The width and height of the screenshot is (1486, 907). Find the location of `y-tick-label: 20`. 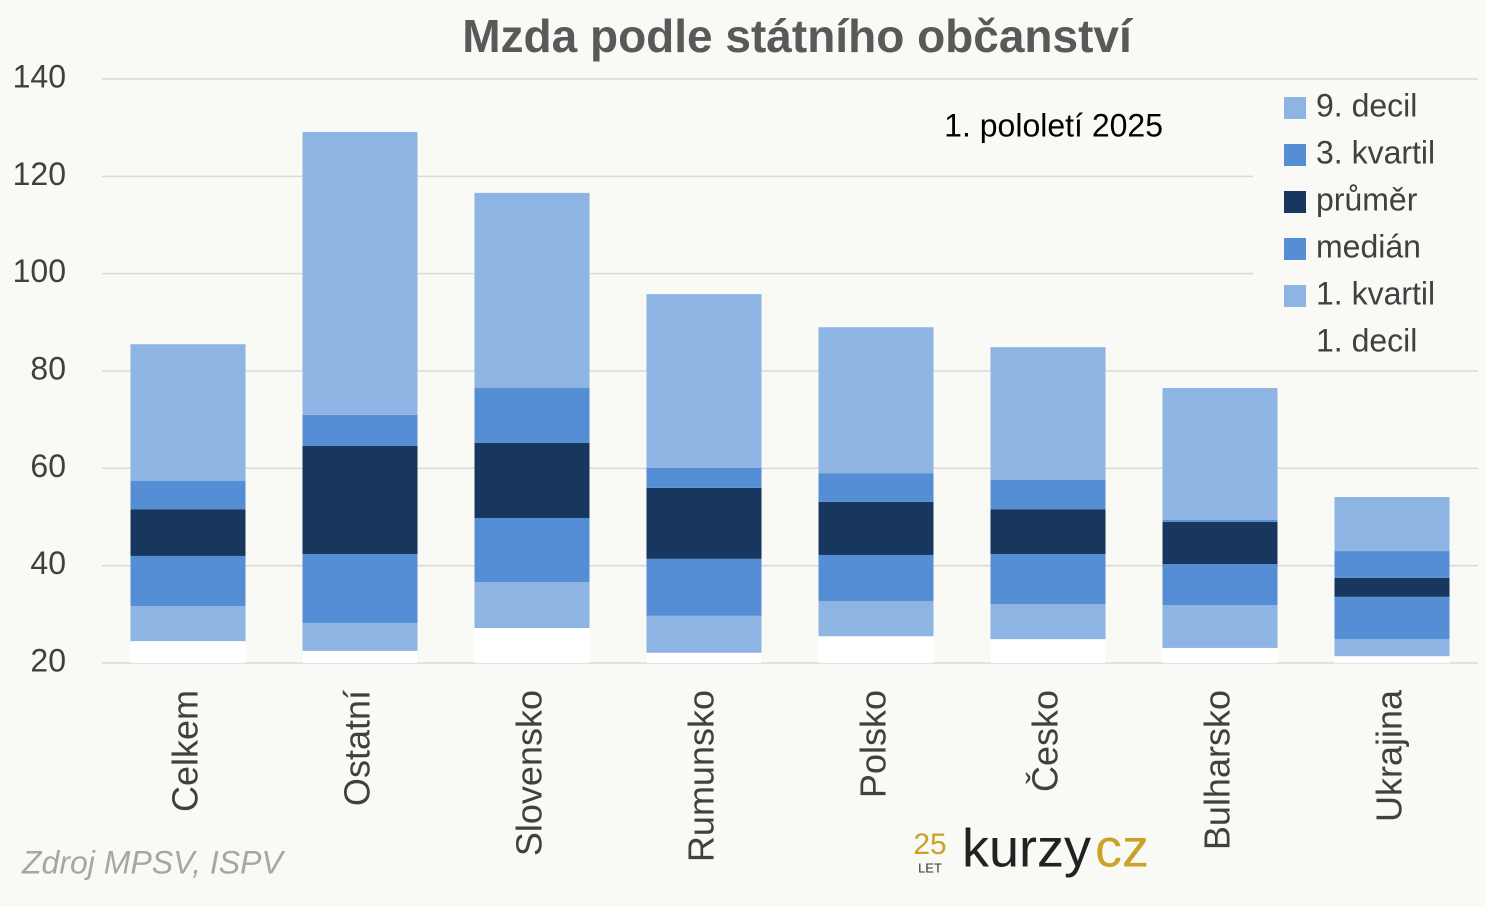

y-tick-label: 20 is located at coordinates (48, 660).